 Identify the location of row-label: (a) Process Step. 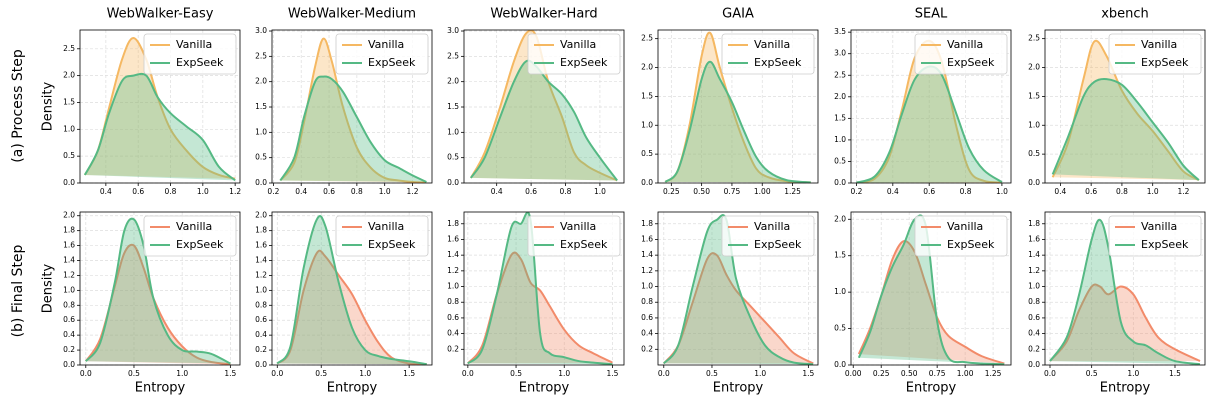
(18, 106).